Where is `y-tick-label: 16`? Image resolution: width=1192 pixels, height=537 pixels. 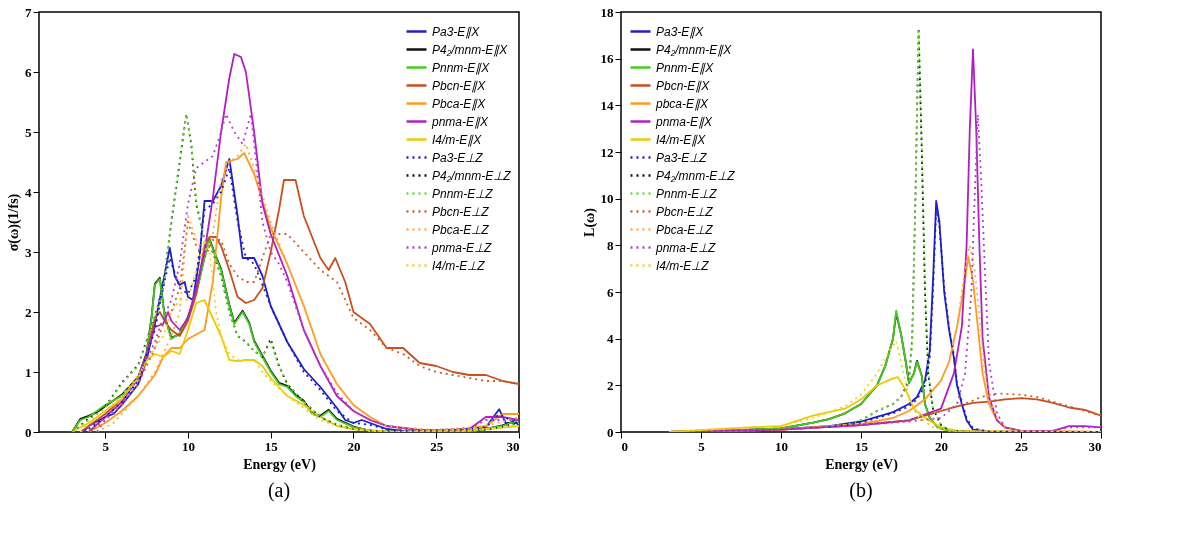
y-tick-label: 16 is located at coordinates (607, 59).